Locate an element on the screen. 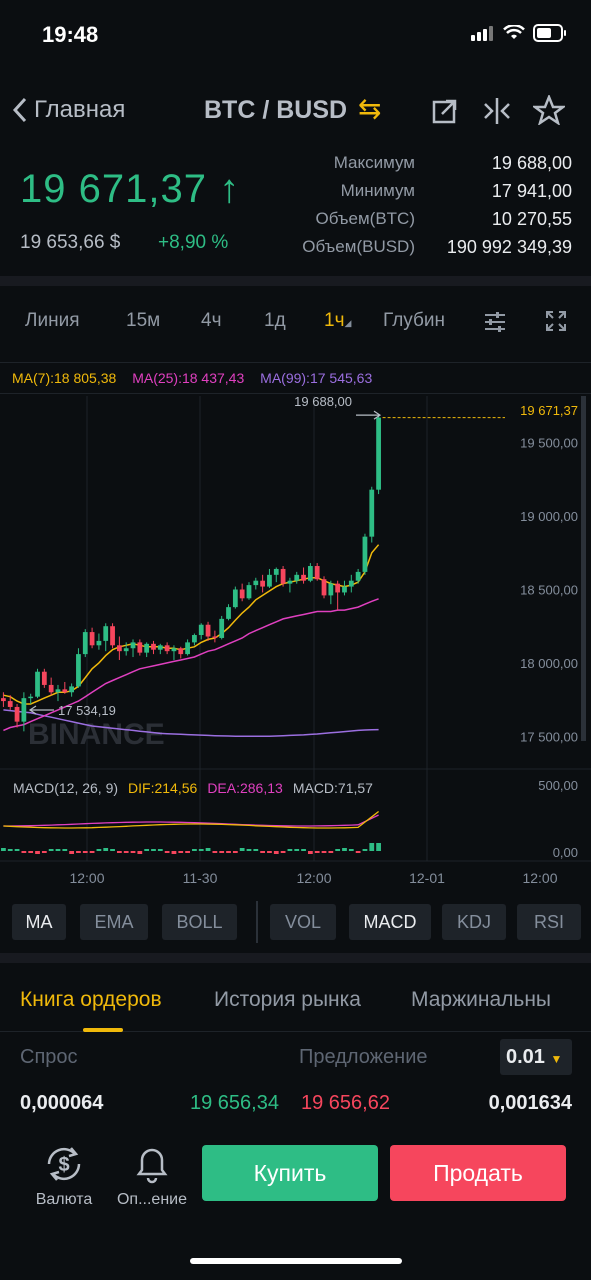  star-icon is located at coordinates (549, 110).